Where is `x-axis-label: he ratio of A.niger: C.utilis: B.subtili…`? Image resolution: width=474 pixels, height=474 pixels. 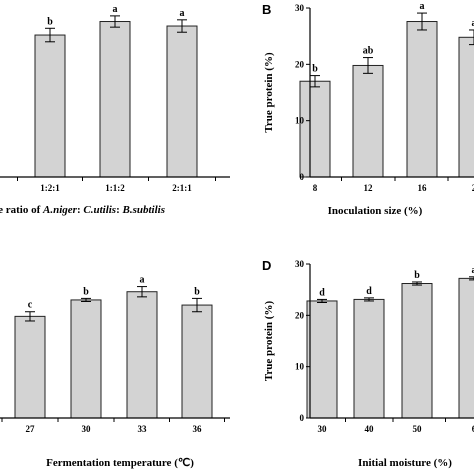 x-axis-label: he ratio of A.niger: C.utilis: B.subtili… is located at coordinates (82, 210).